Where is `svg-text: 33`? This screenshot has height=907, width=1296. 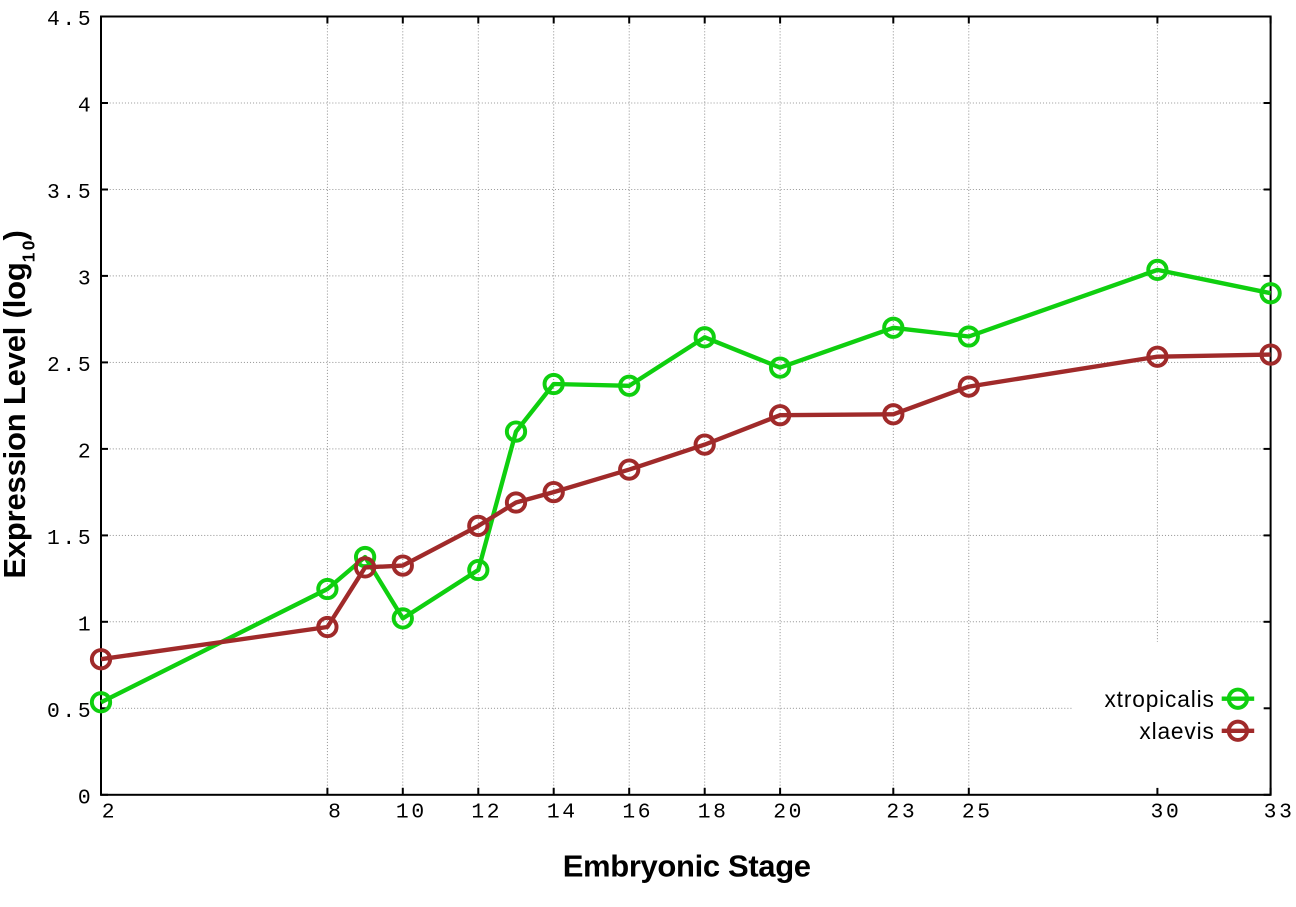 svg-text: 33 is located at coordinates (1279, 812).